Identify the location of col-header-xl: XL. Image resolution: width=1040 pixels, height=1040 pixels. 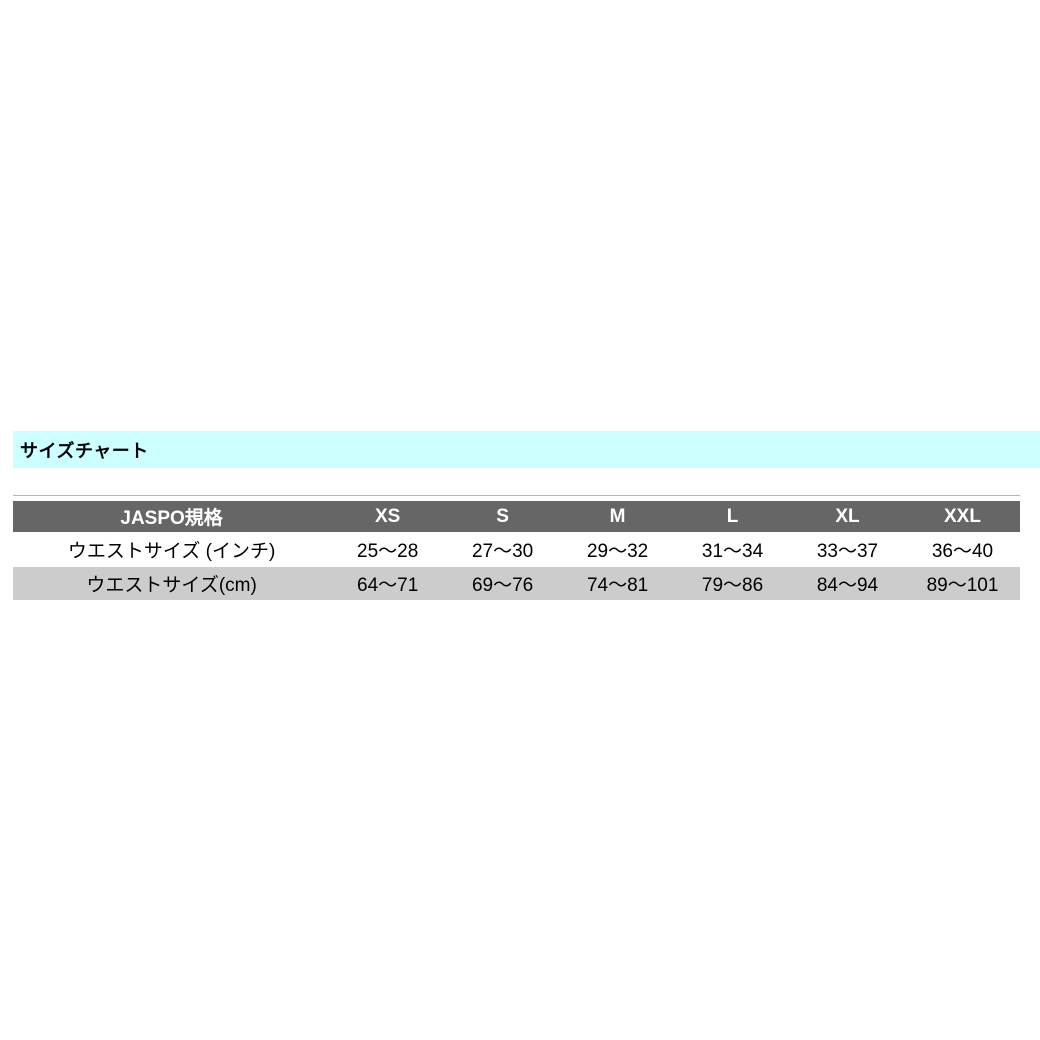
(847, 516).